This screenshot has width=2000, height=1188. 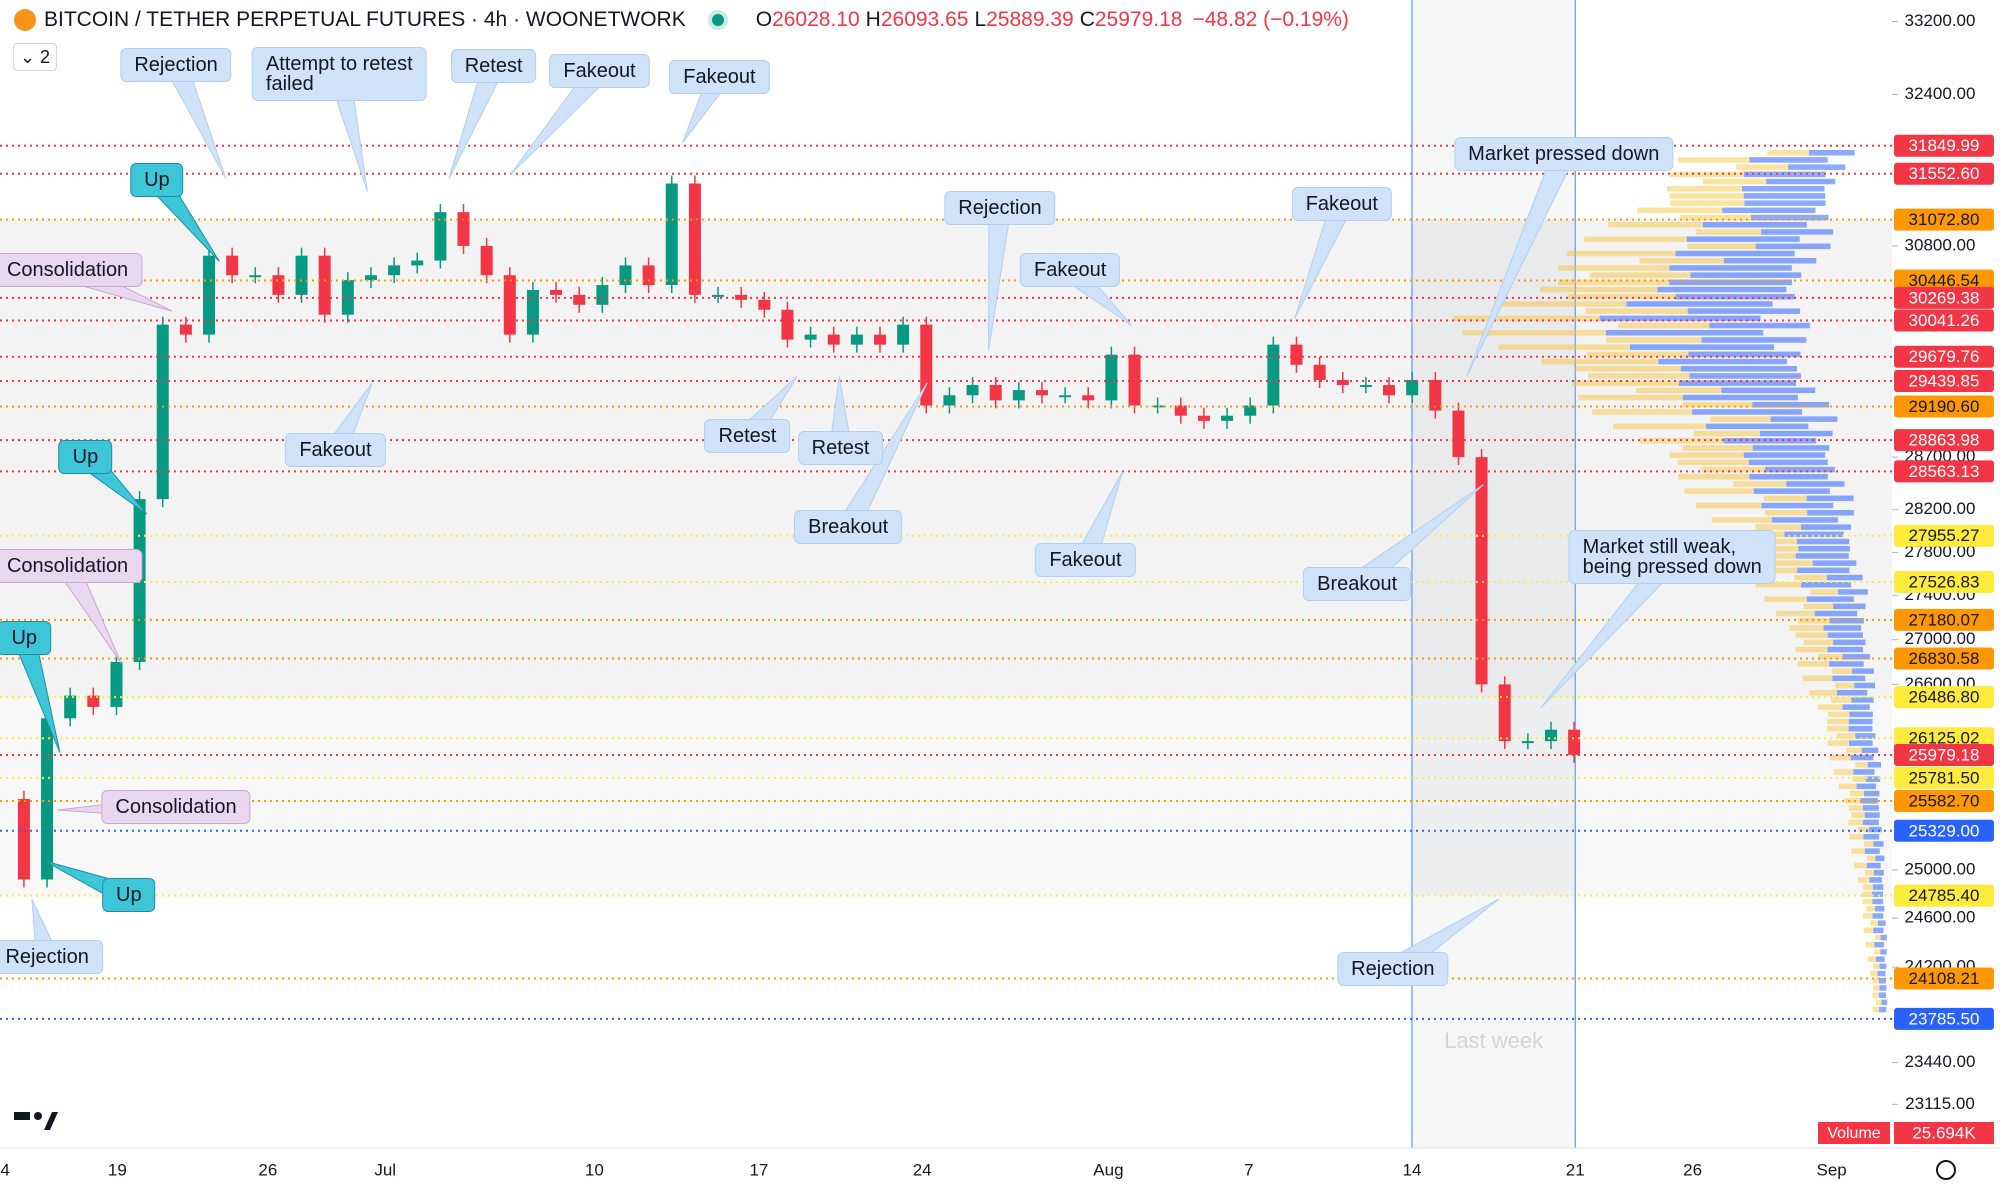 What do you see at coordinates (1940, 1103) in the screenshot?
I see `price-tick-label: 23115.00` at bounding box center [1940, 1103].